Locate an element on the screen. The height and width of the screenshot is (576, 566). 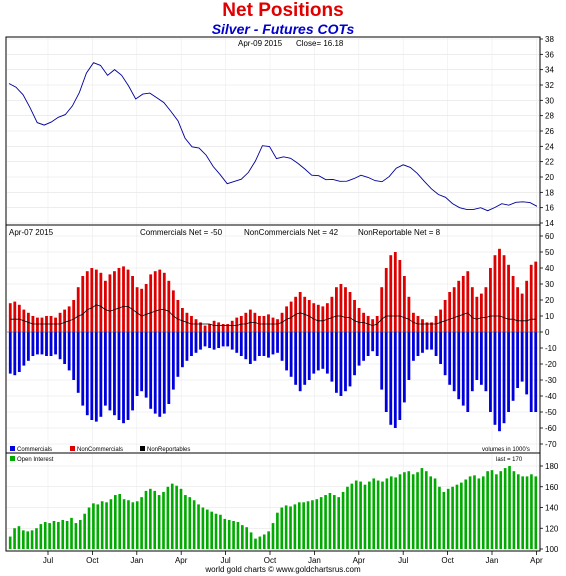
x-tick-label: Oct is located at coordinates (447, 560).